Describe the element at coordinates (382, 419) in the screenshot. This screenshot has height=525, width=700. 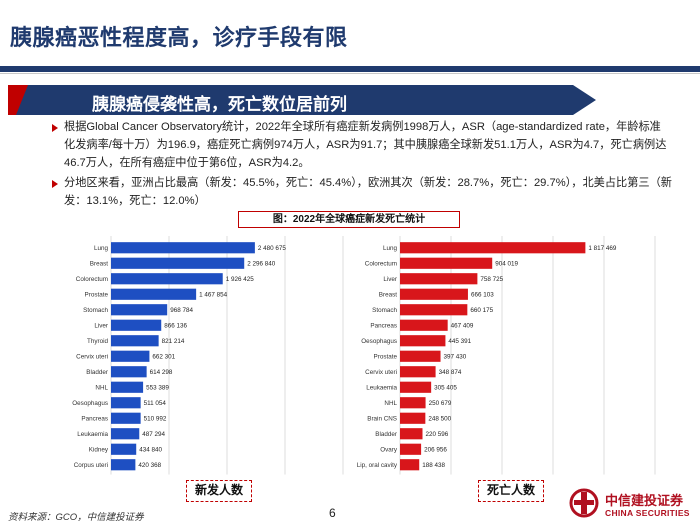
I see `category-label: Brain CNS` at that location.